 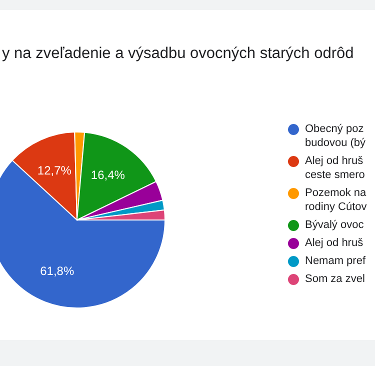 What do you see at coordinates (178, 54) in the screenshot?
I see `chart-title: y na zveľadenie a výsadbu ovocných starých odrôd` at bounding box center [178, 54].